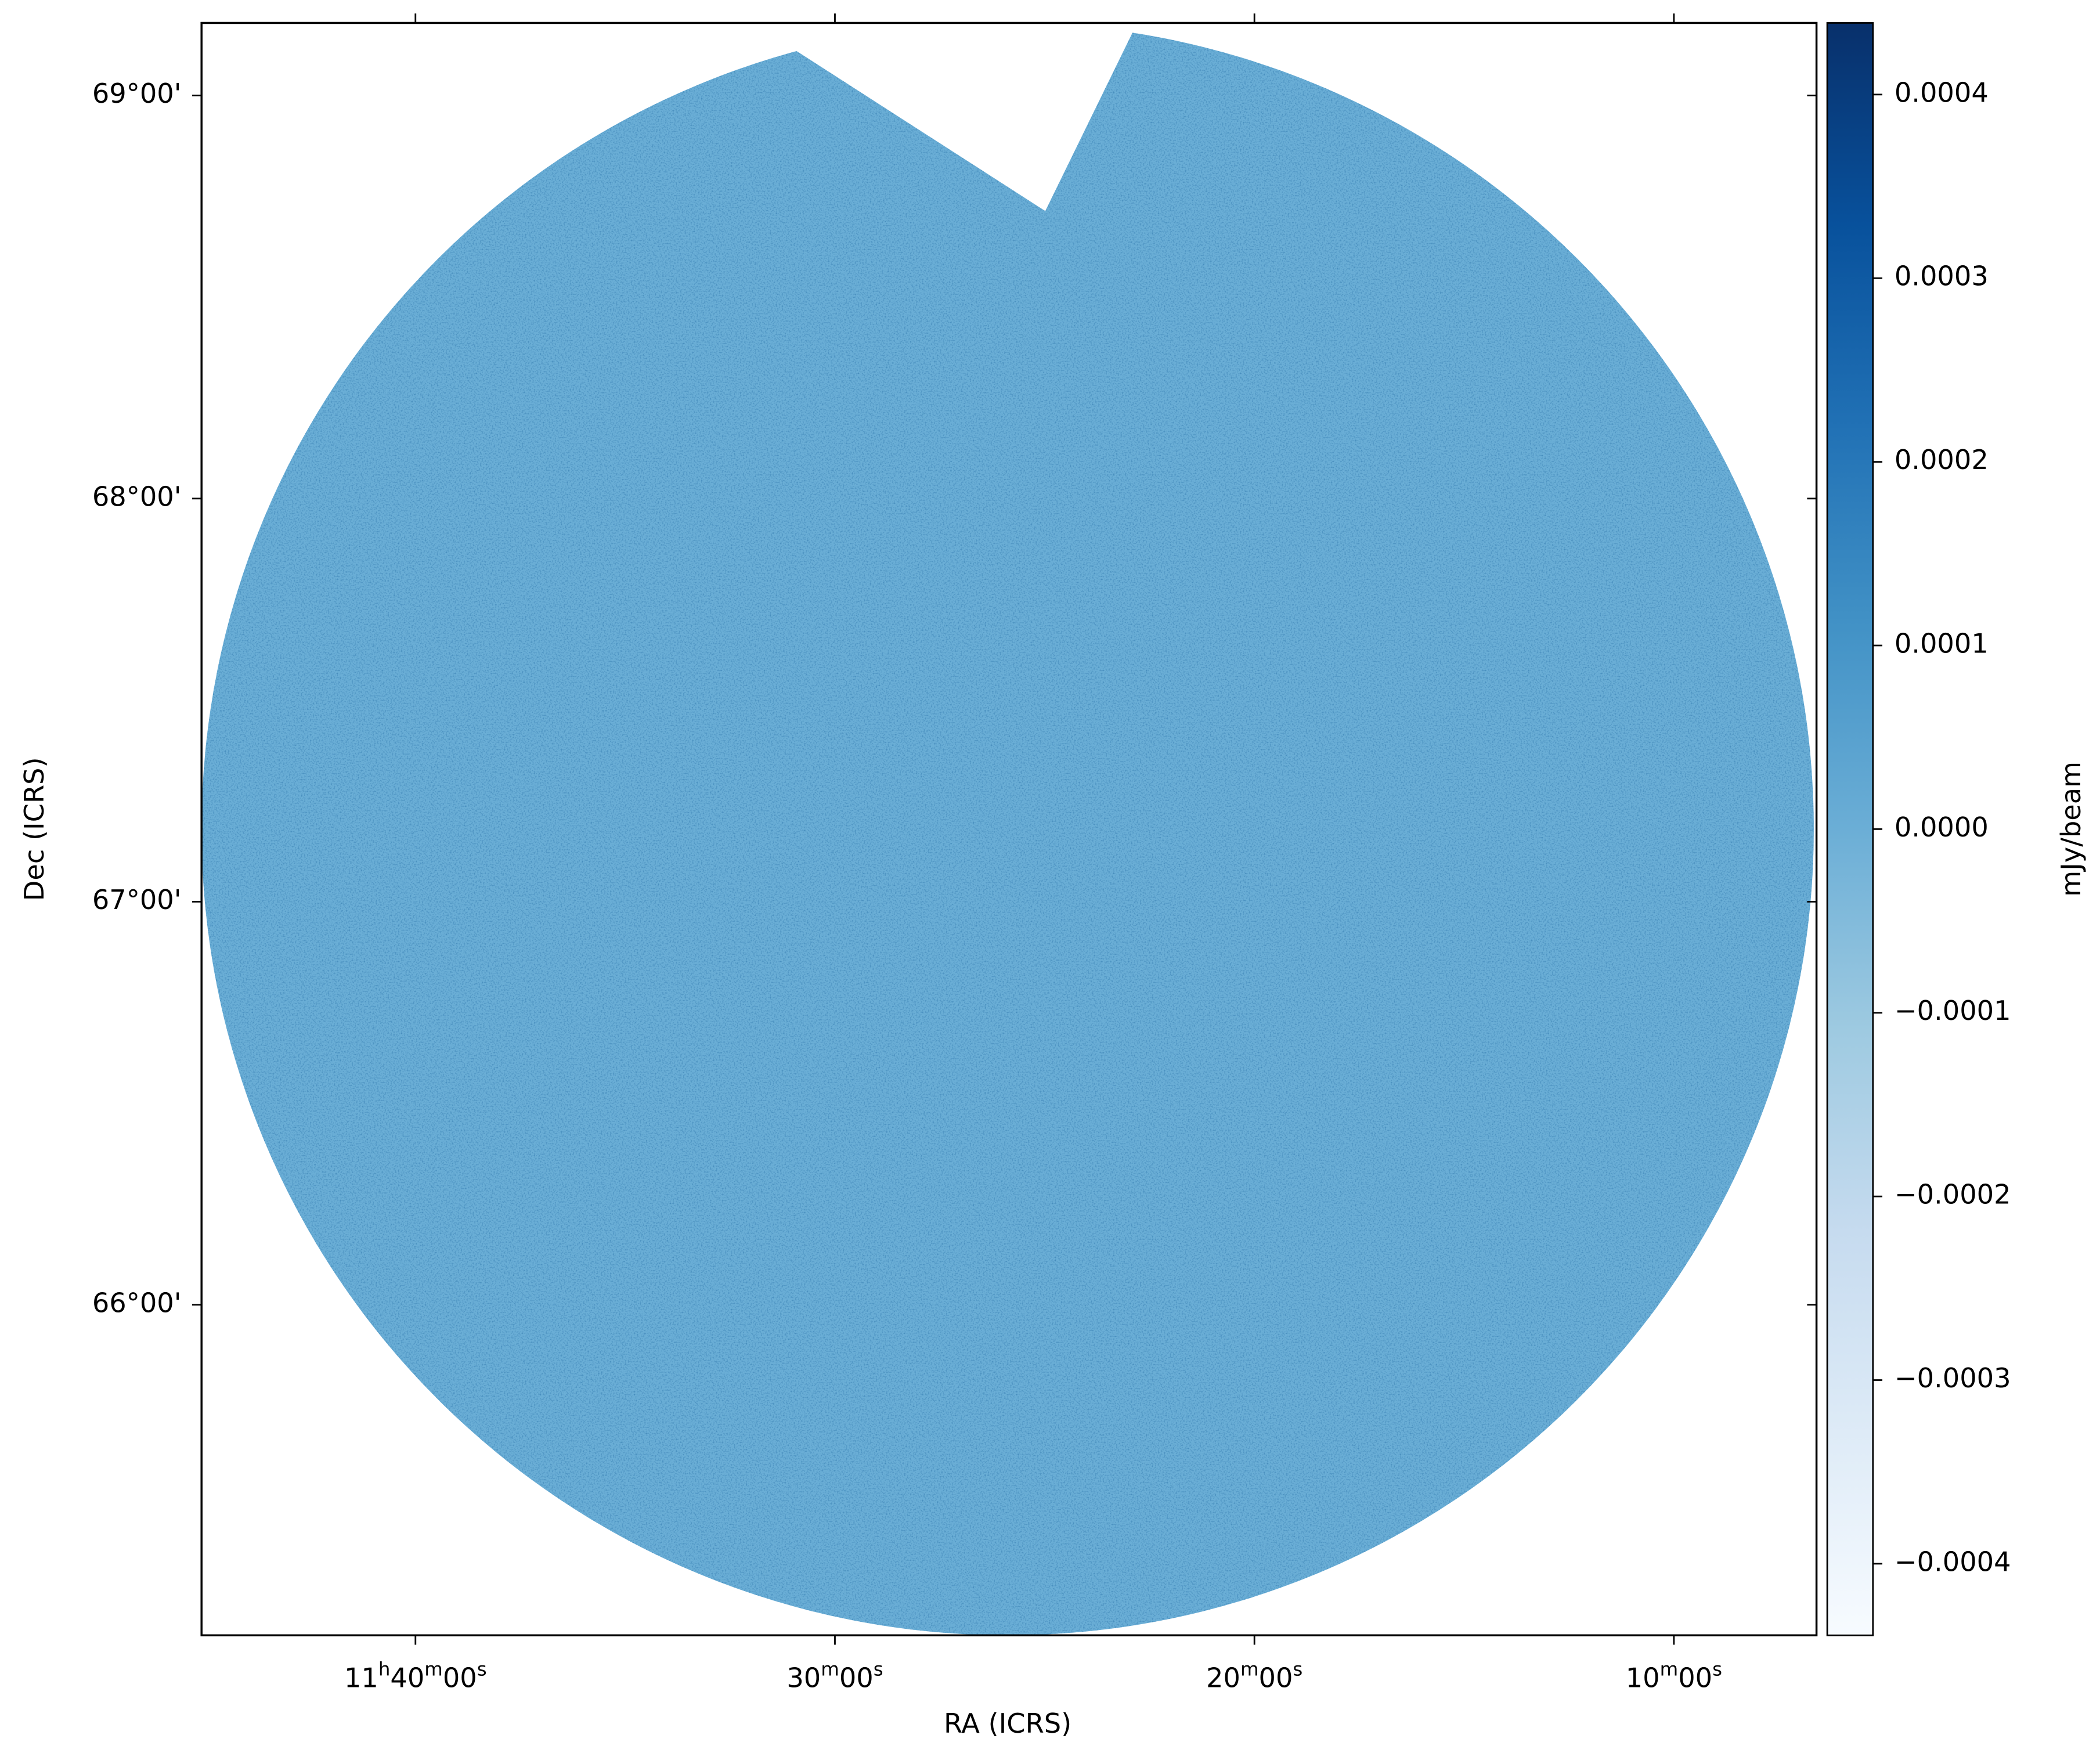 This screenshot has height=1760, width=2100. What do you see at coordinates (1254, 1675) in the screenshot?
I see `x-tick-label: 20m00s` at bounding box center [1254, 1675].